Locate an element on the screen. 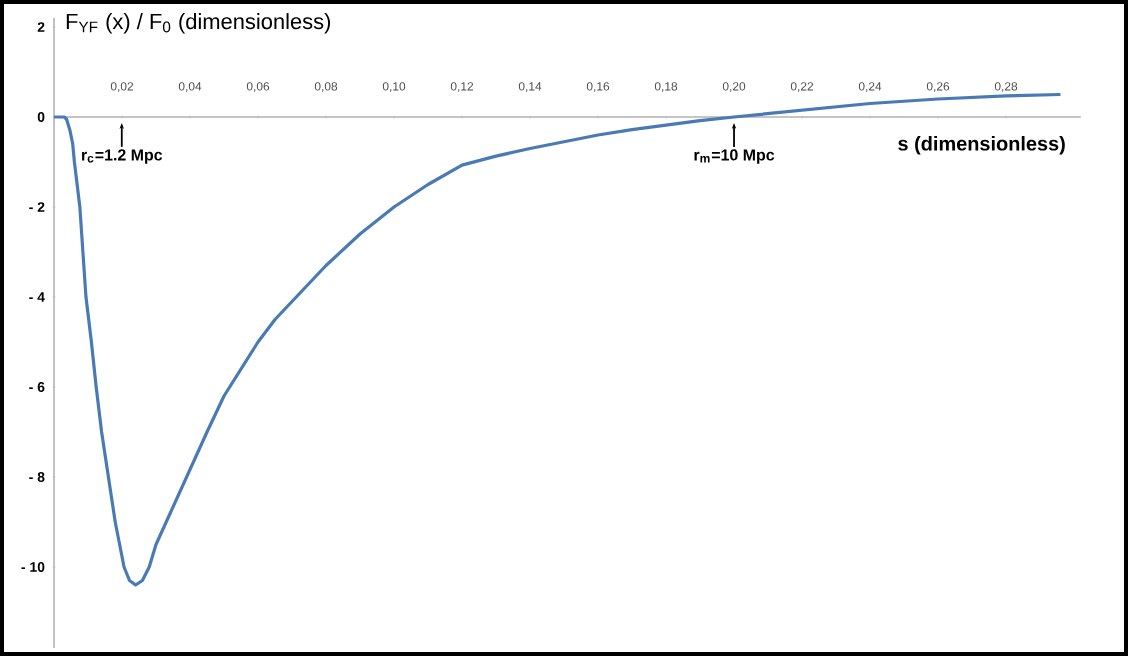  x-axis-title: s (dimensionless) is located at coordinates (981, 145).